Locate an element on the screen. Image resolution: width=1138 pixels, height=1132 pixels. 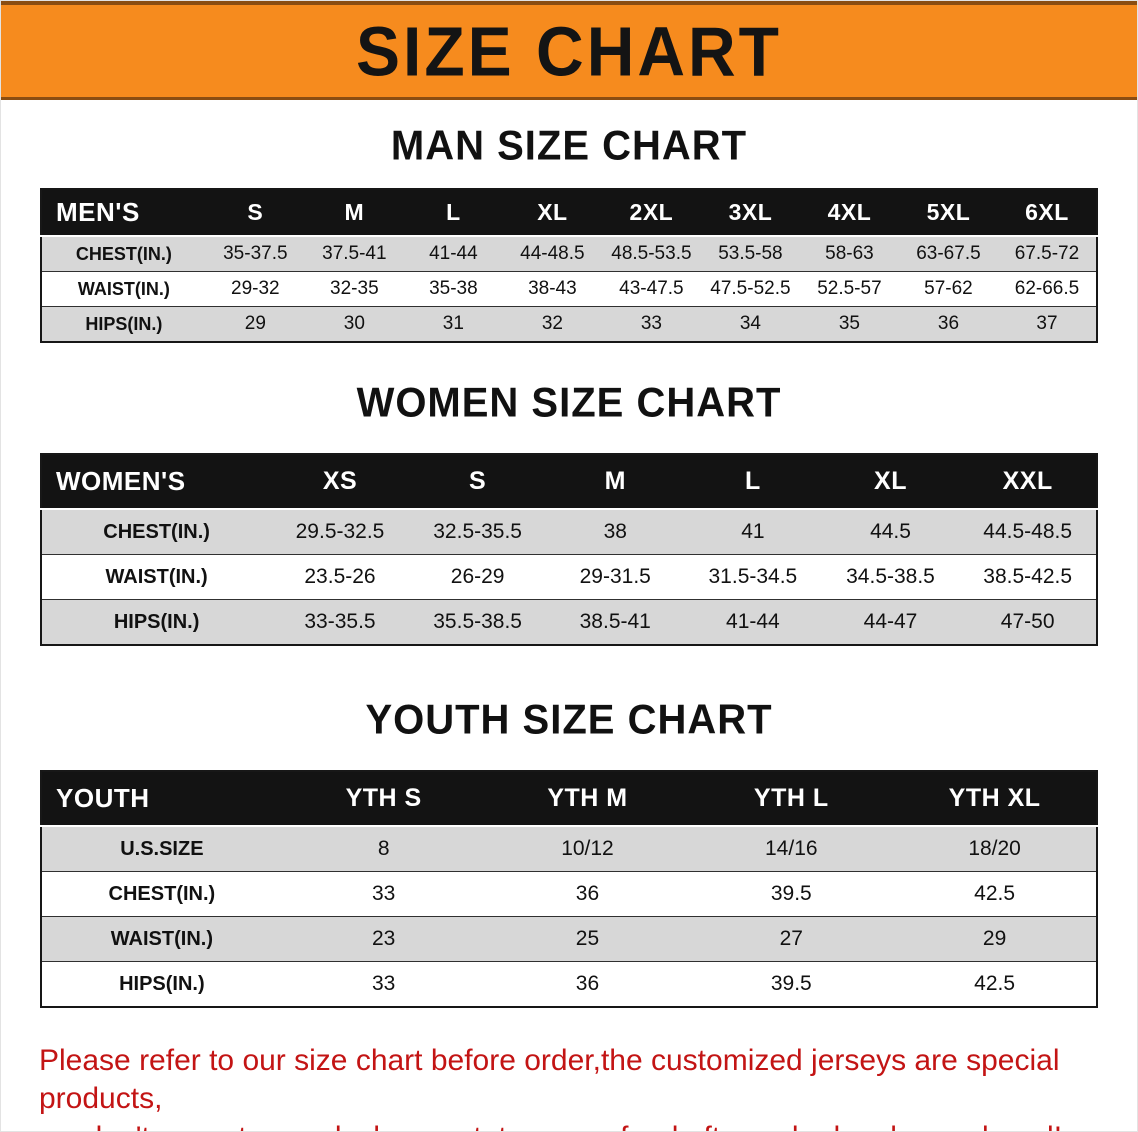
table-title-cell: WOMEN'S is located at coordinates (156, 482).